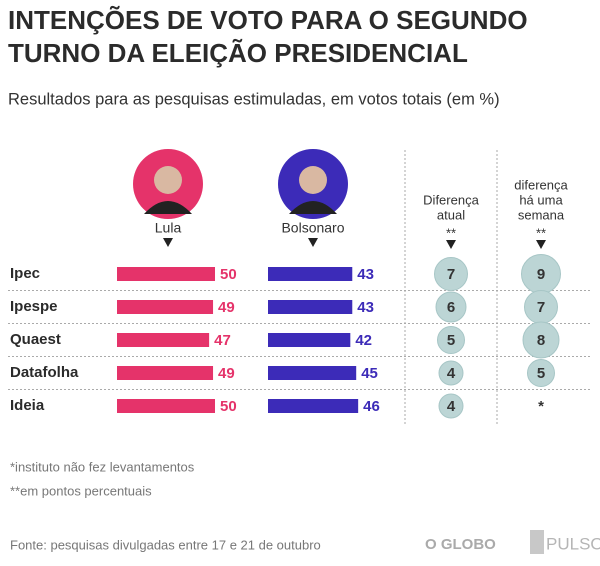  I want to click on category-label: Ipespe, so click(34, 306).